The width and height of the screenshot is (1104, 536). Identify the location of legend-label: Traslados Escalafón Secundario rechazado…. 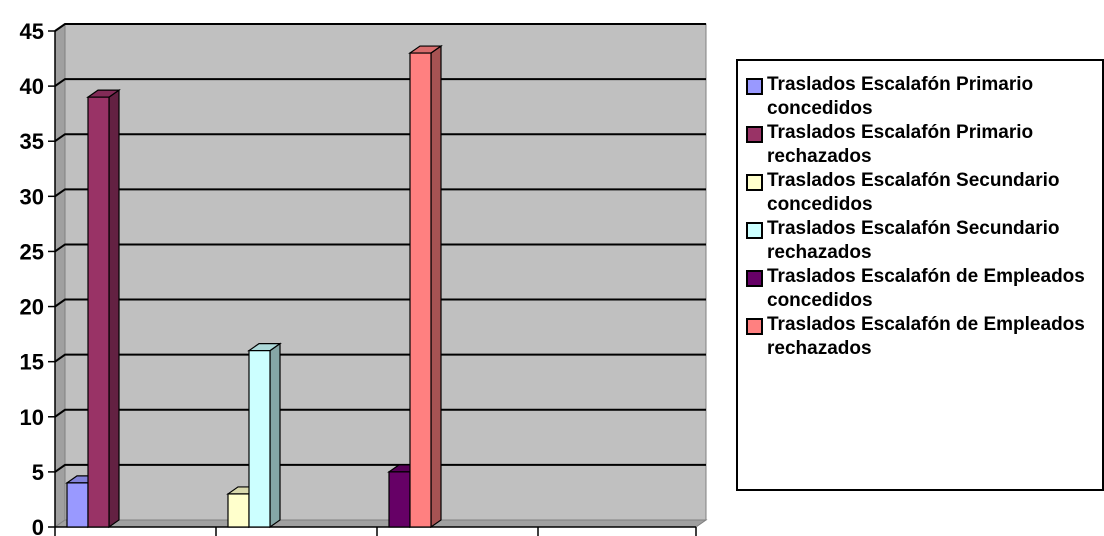
(913, 240).